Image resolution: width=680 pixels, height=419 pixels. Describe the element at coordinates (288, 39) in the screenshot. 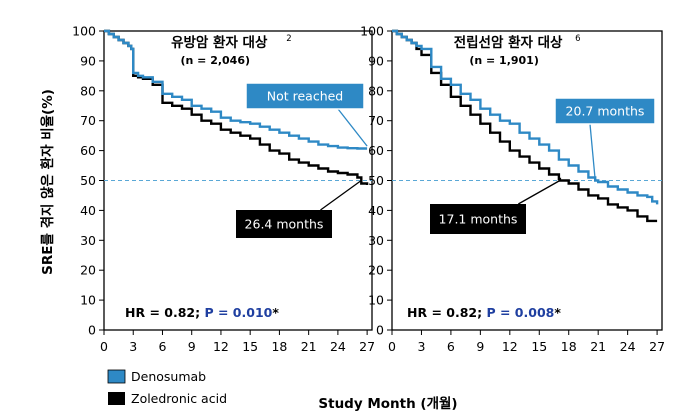

I see `title-reference: 2` at that location.